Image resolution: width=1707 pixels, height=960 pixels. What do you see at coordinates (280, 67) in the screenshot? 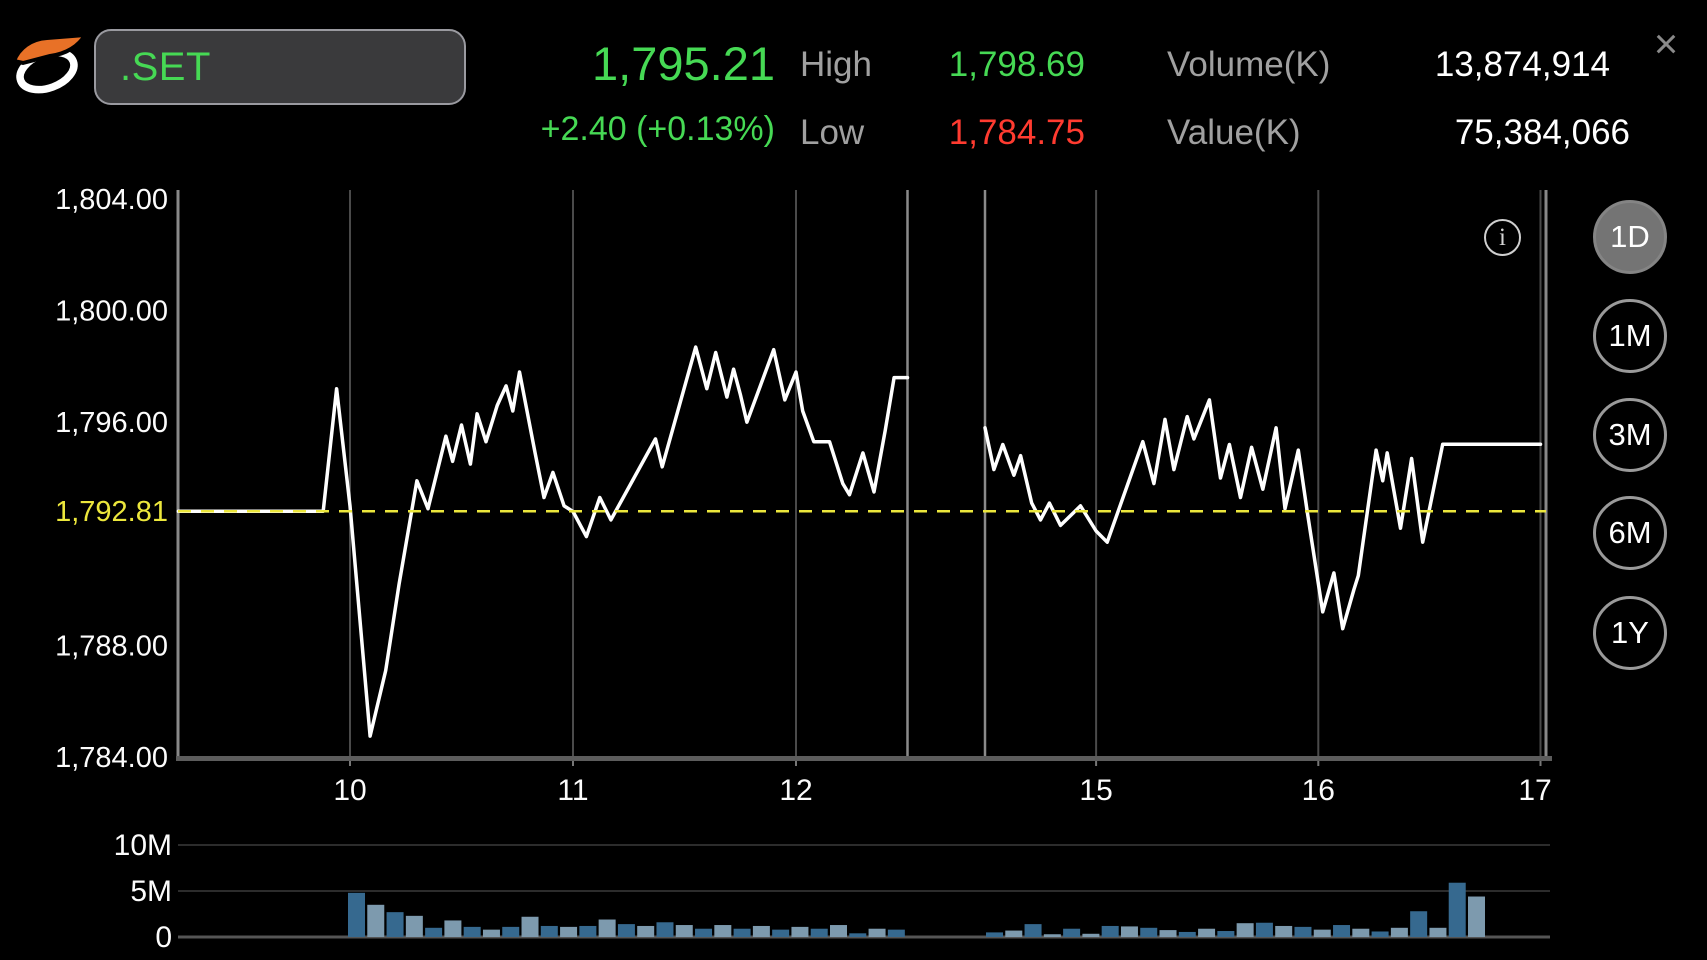
I see `symbol-input: .SET` at bounding box center [280, 67].